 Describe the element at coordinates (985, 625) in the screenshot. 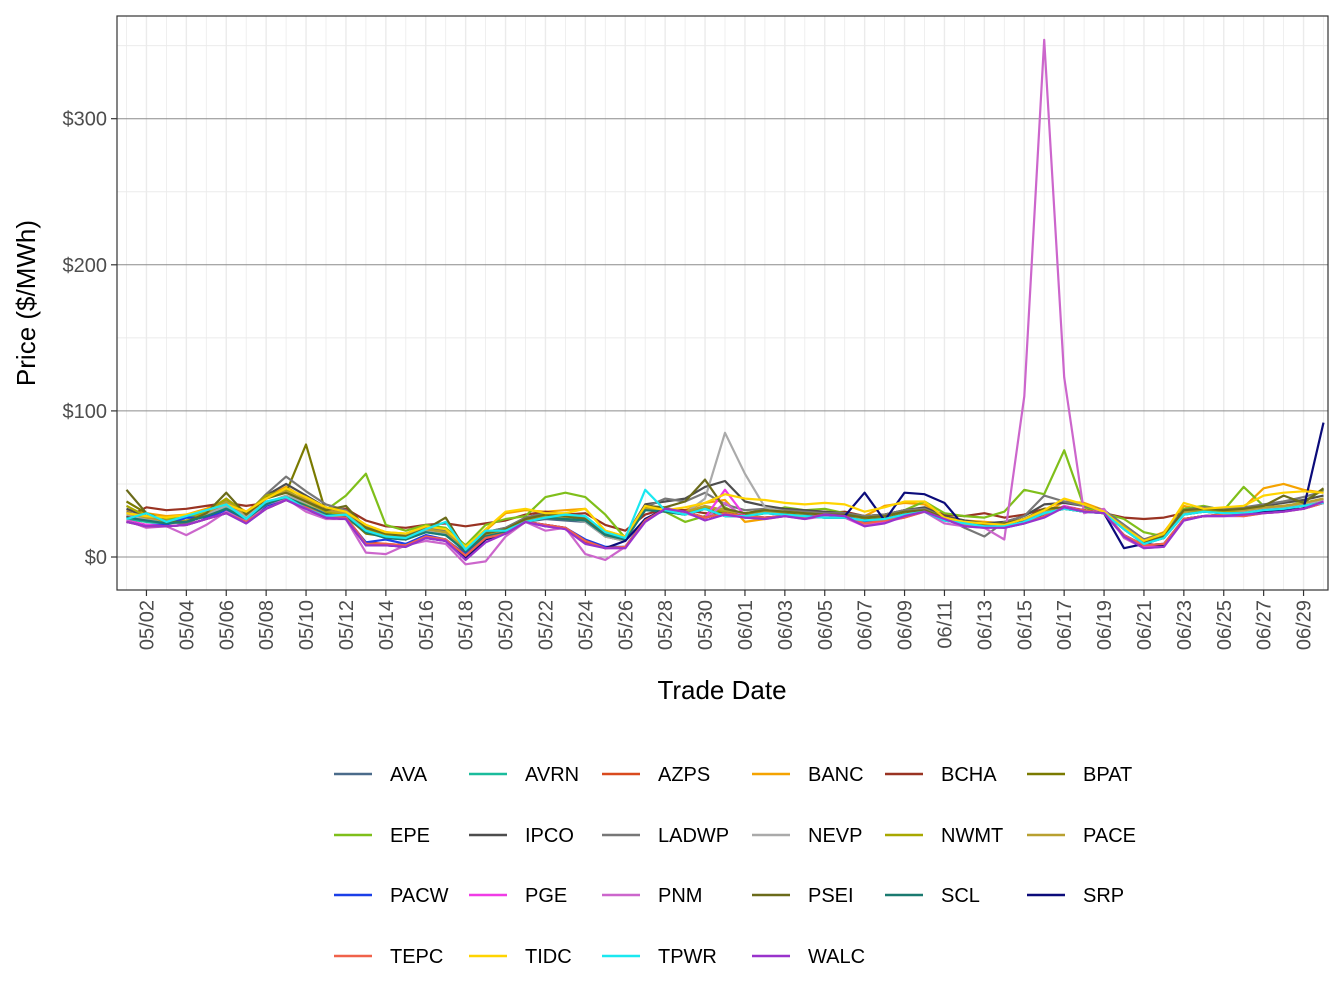

I see `x-tick-label: 06/13` at that location.